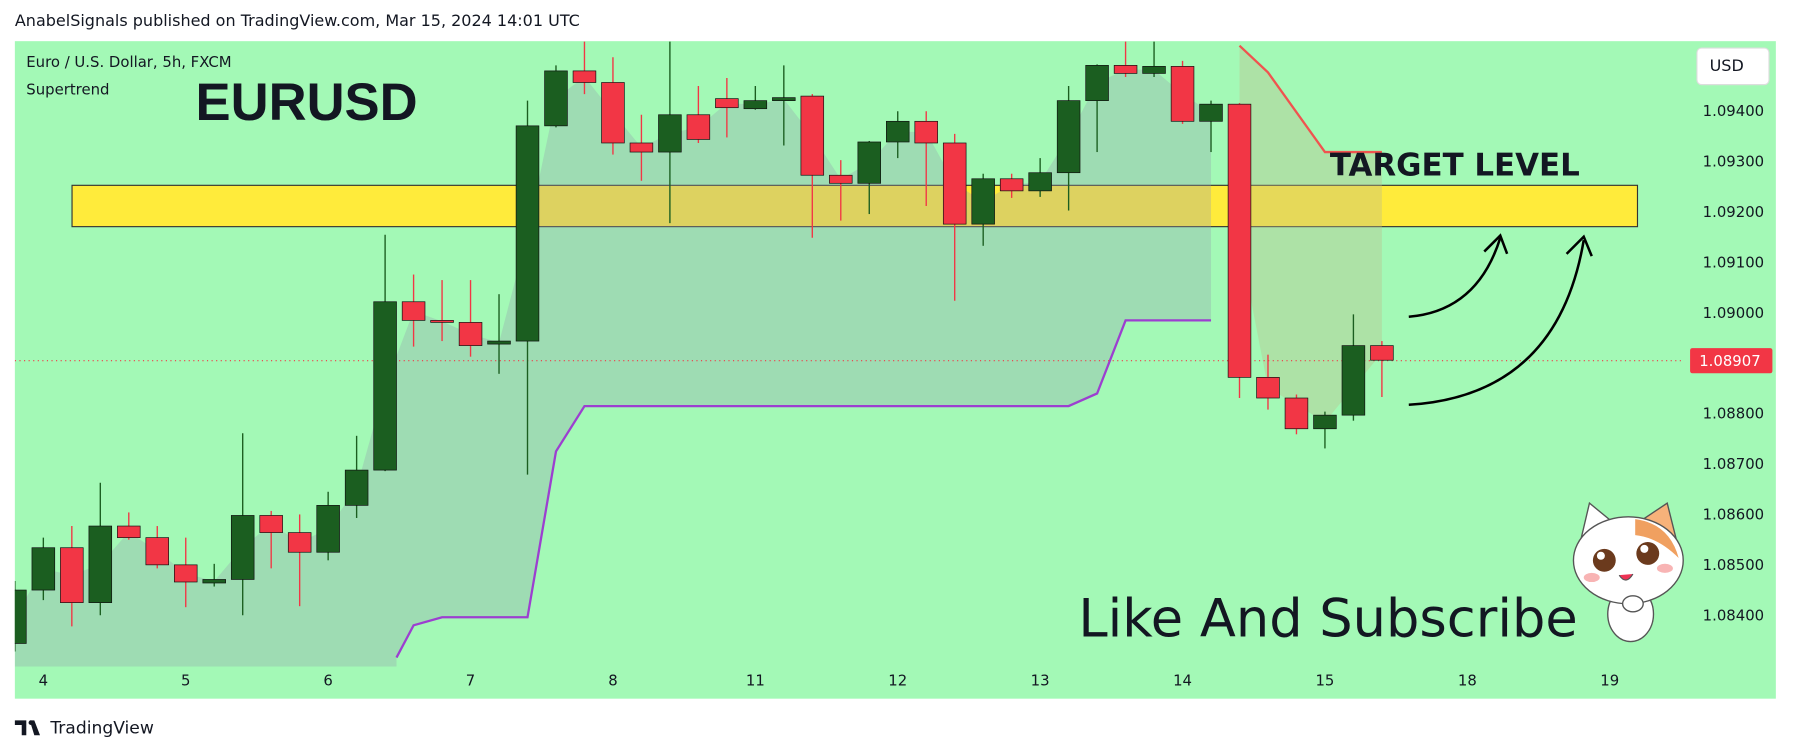  I want to click on zone-label: TARGET LEVEL, so click(1455, 165).